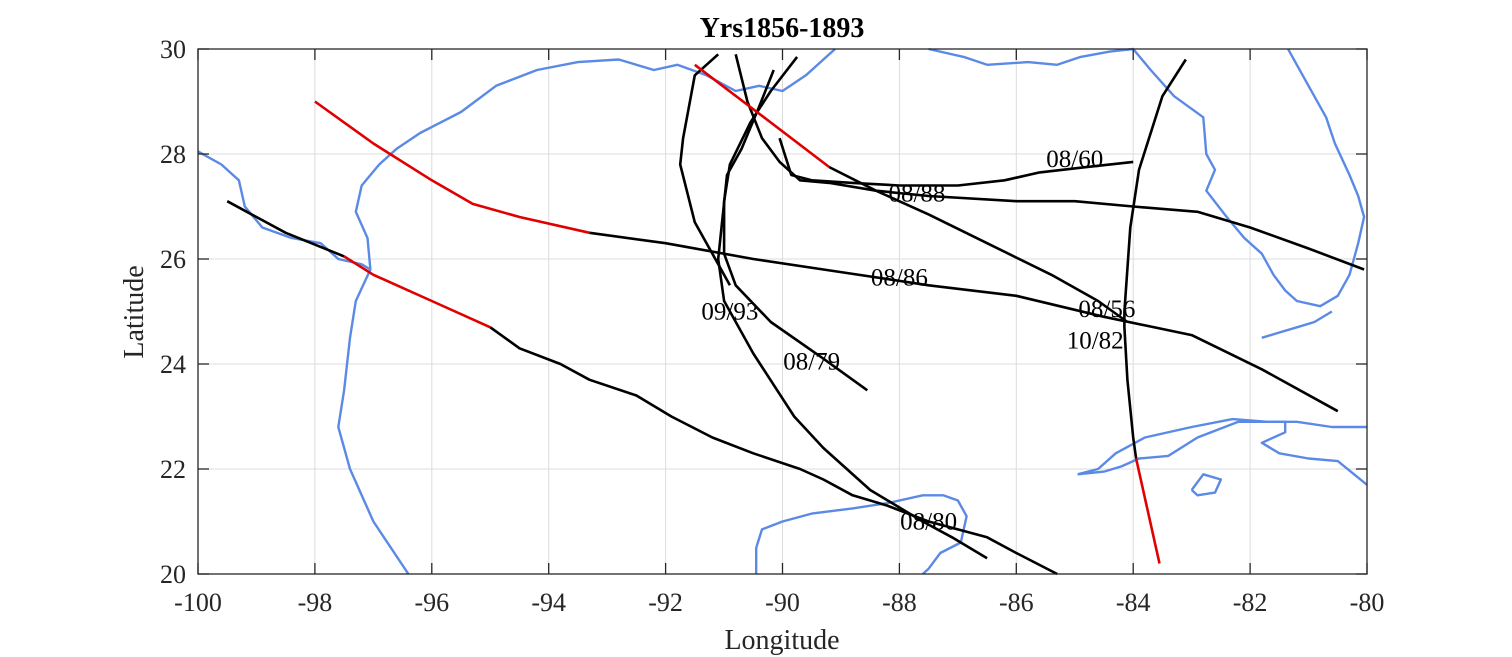  Describe the element at coordinates (782, 28) in the screenshot. I see `chart-title: Yrs1856-1893` at that location.